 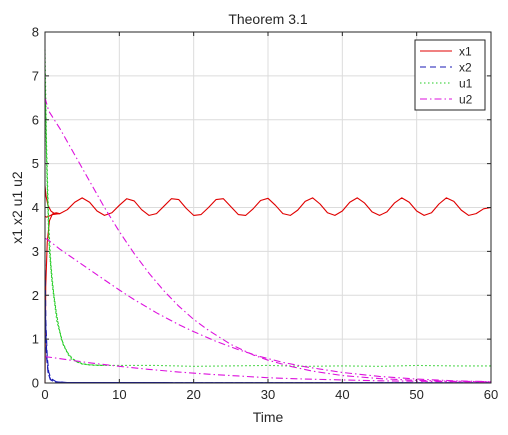 What do you see at coordinates (465, 52) in the screenshot?
I see `legend-label-x1: x1` at bounding box center [465, 52].